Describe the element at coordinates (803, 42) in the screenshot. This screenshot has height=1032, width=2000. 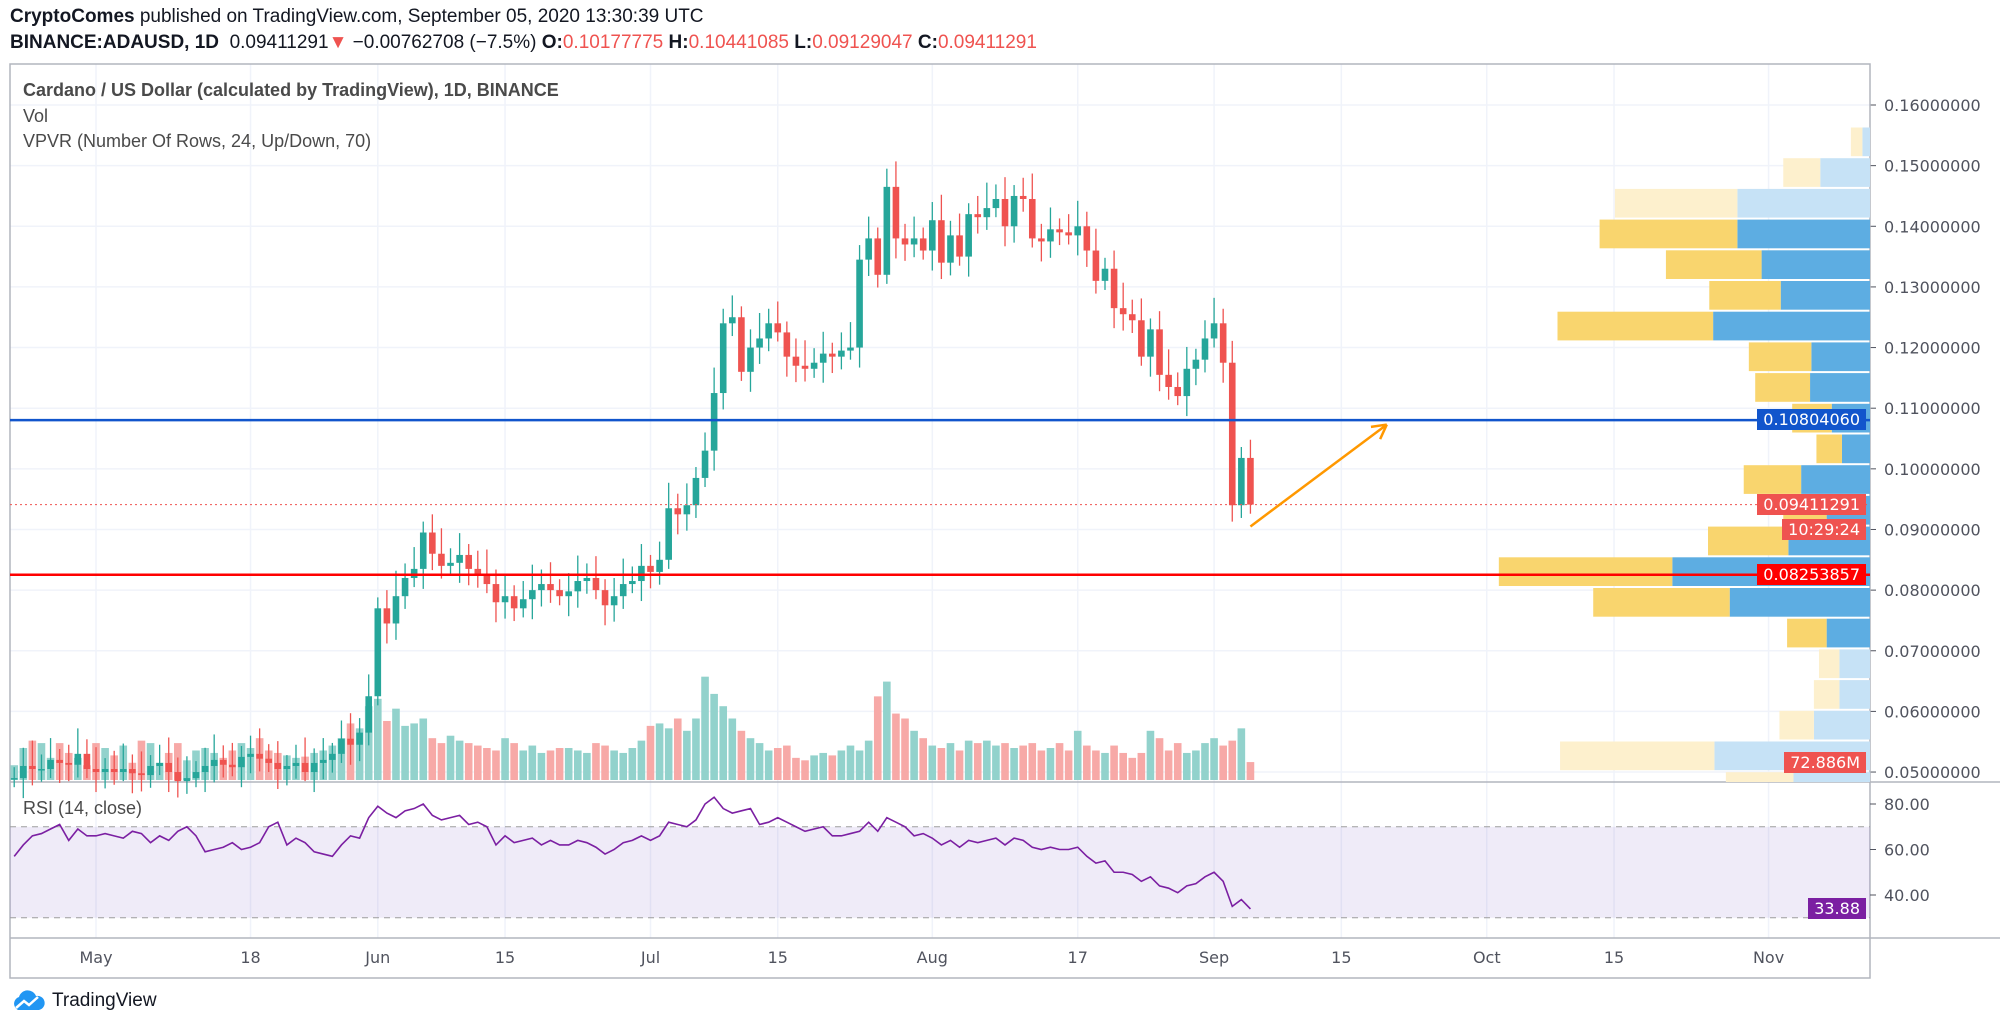
I see `low-label: L:` at that location.